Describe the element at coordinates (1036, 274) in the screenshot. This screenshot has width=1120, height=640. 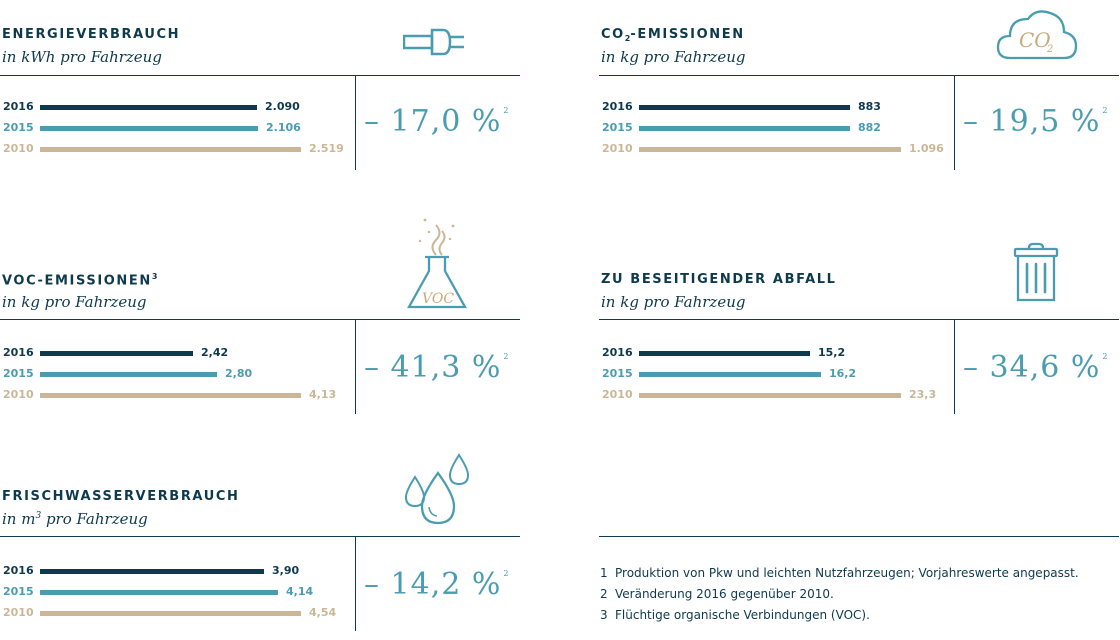
I see `trash-bin-icon` at that location.